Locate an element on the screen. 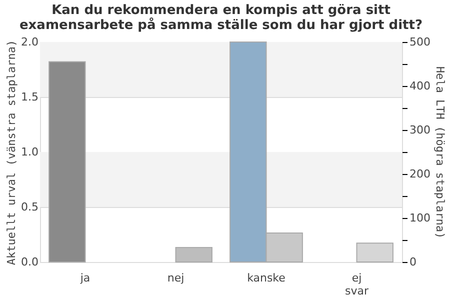 This screenshot has width=450, height=300. text: examensarbete på samma ställe som du har gjort ditt? is located at coordinates (221, 25).